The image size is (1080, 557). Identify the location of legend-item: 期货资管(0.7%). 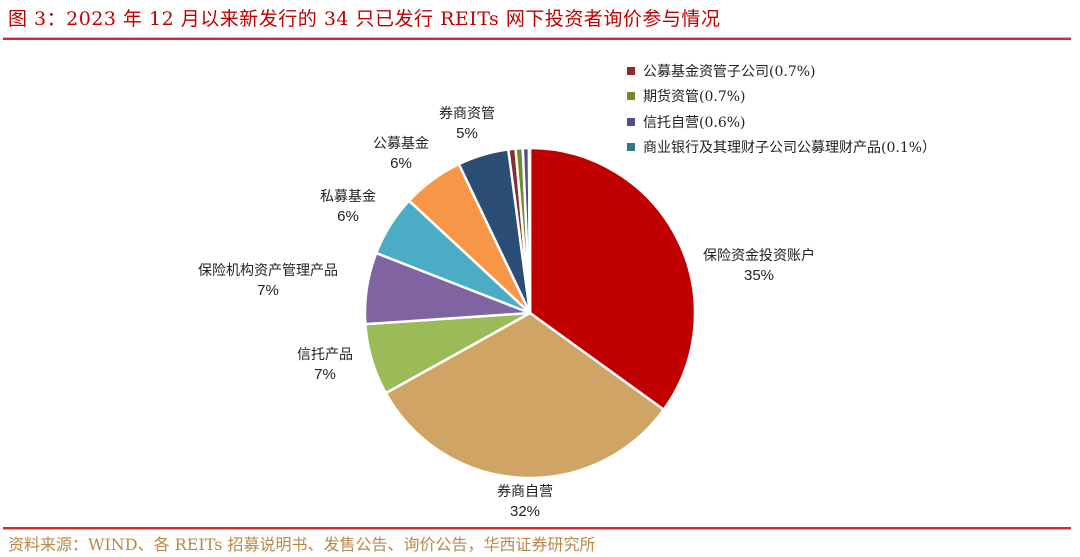
(781, 97).